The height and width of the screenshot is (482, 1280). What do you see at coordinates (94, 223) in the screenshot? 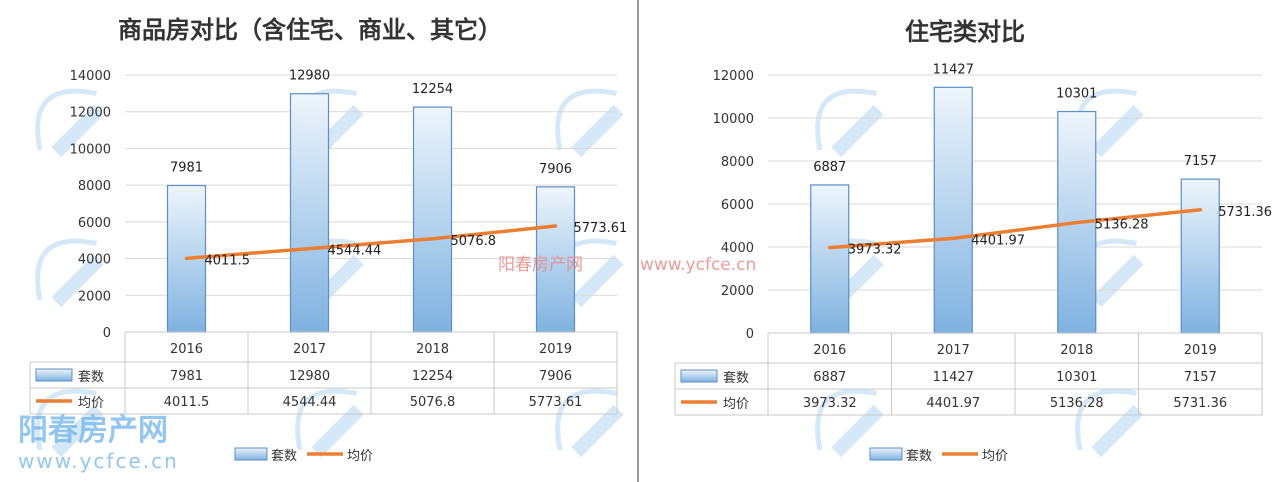
I see `y-tick-label: 6000` at bounding box center [94, 223].